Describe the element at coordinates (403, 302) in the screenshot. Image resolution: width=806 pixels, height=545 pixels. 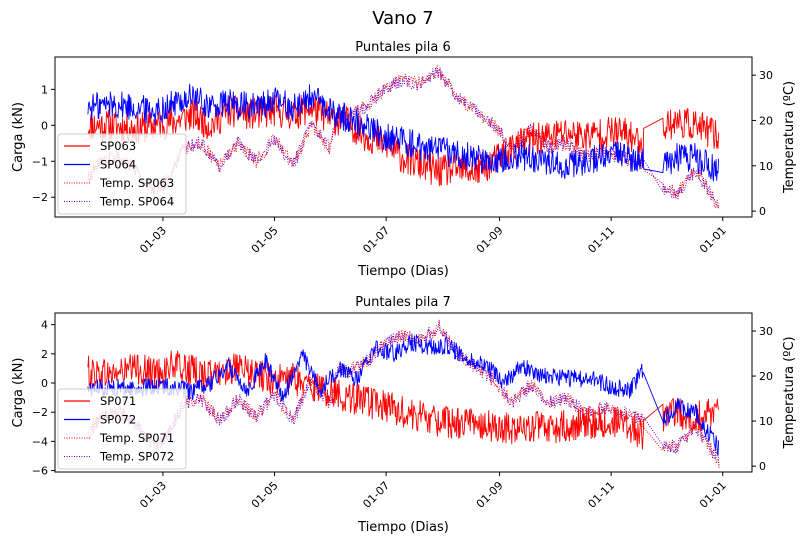
I see `subplot-title: Puntales pila 7` at that location.